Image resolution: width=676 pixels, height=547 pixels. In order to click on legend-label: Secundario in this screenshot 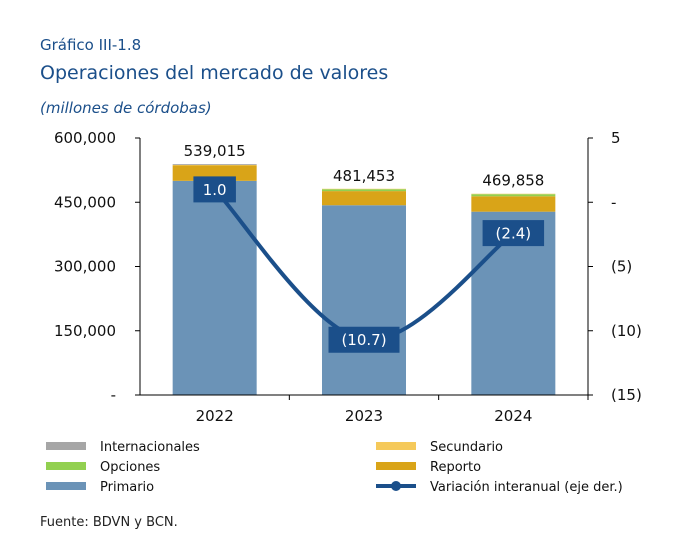, I will do `click(466, 447)`.